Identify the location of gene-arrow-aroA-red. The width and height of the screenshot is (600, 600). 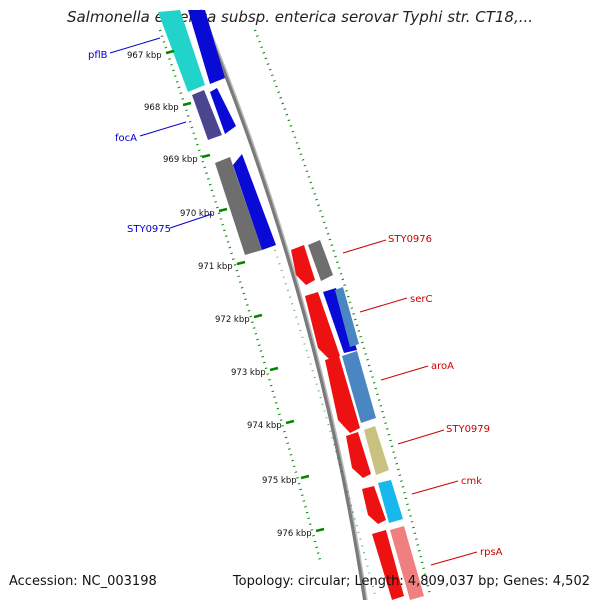
(342, 394).